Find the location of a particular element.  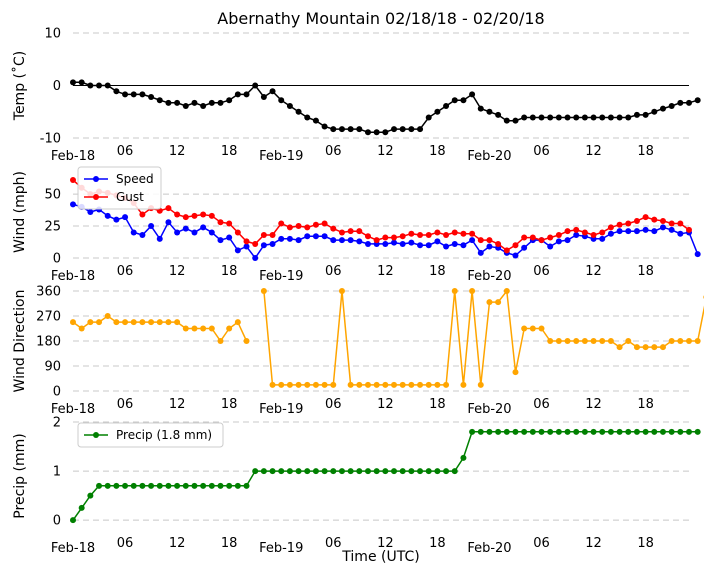

legend-wind: Speed Gust is located at coordinates (119, 188).